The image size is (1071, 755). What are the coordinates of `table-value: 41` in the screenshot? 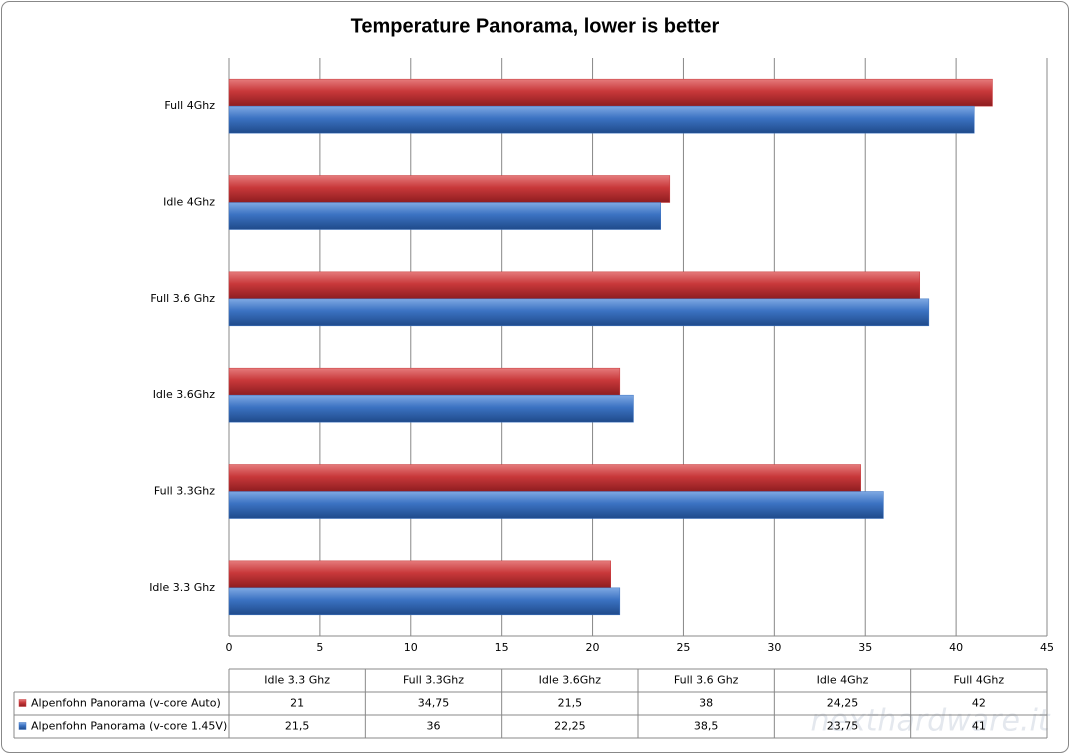 It's located at (979, 726).